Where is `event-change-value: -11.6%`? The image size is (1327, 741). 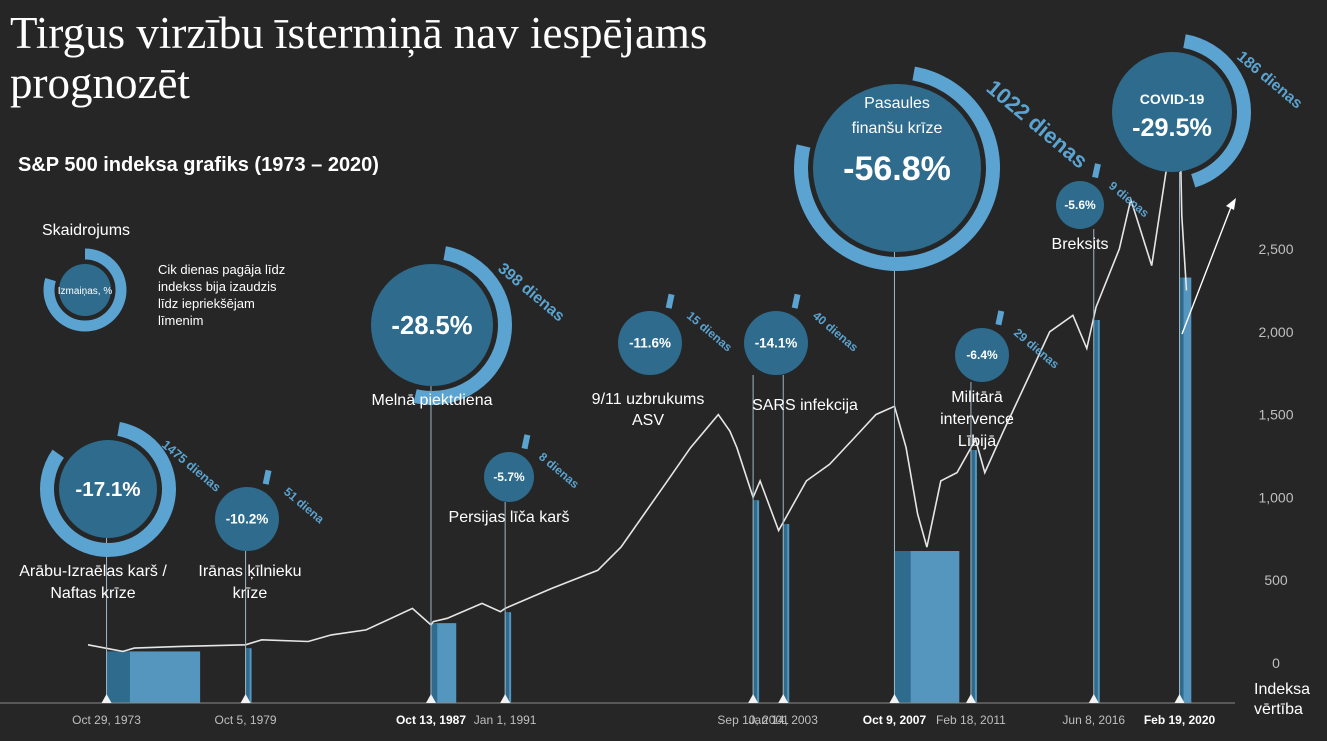 event-change-value: -11.6% is located at coordinates (650, 343).